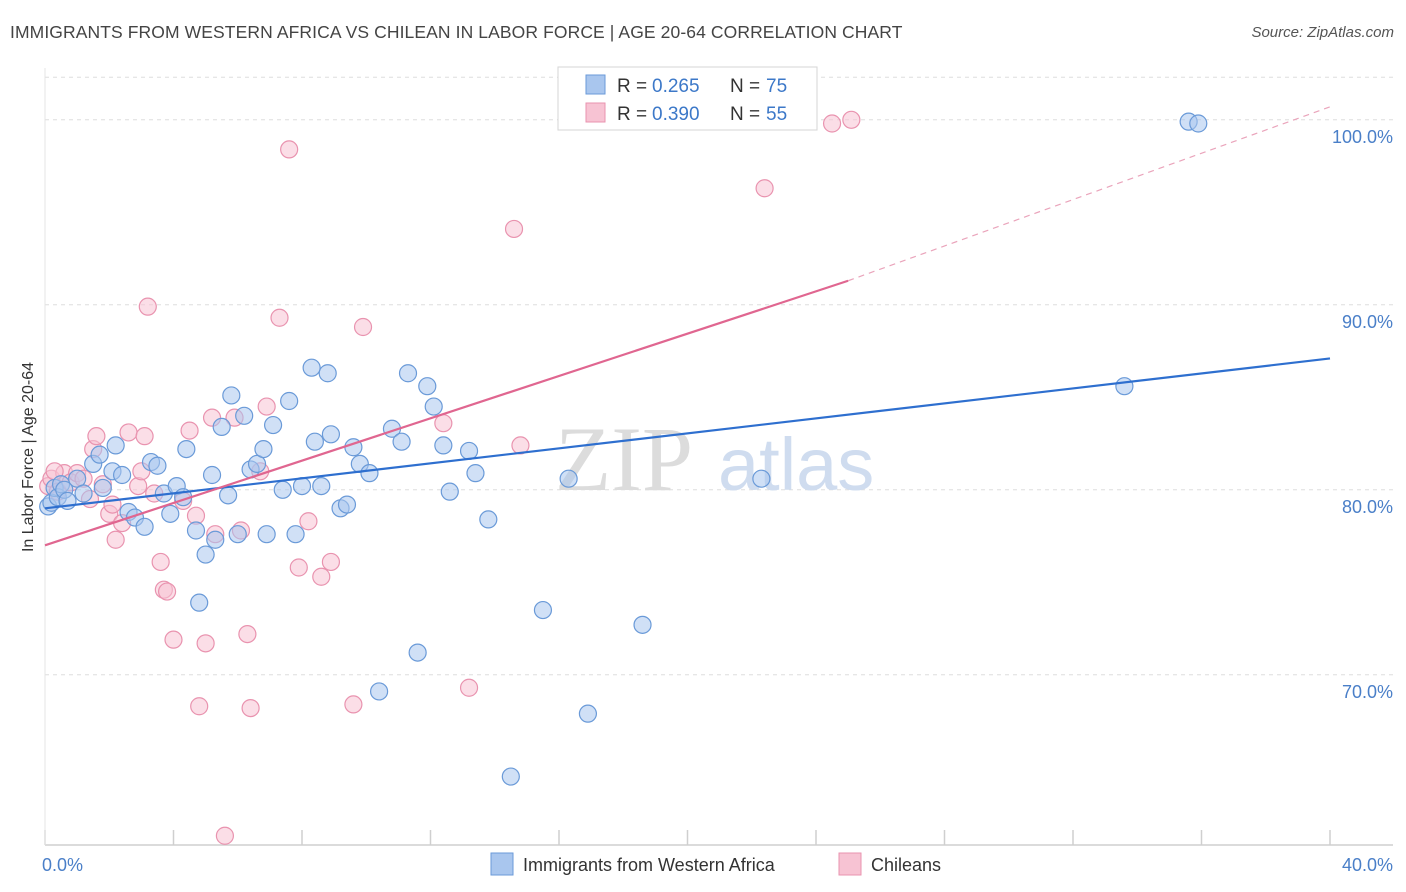 Image resolution: width=1406 pixels, height=892 pixels. I want to click on stats-legend-n-value-blue: 75, so click(776, 86).